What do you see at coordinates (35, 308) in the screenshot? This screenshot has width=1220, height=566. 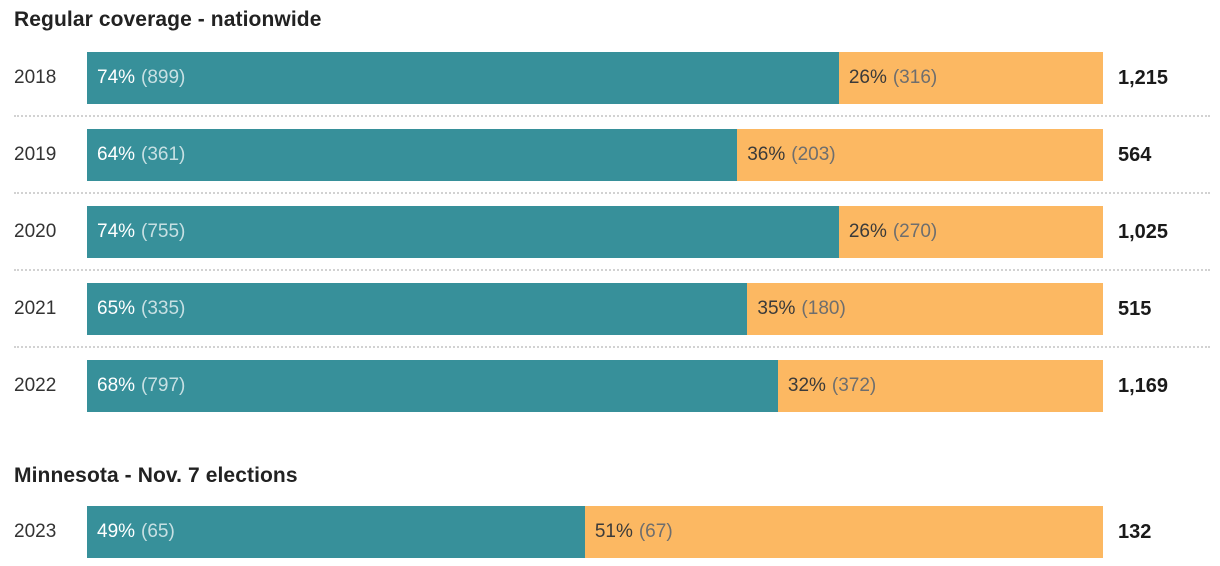 I see `year-label: 2021` at bounding box center [35, 308].